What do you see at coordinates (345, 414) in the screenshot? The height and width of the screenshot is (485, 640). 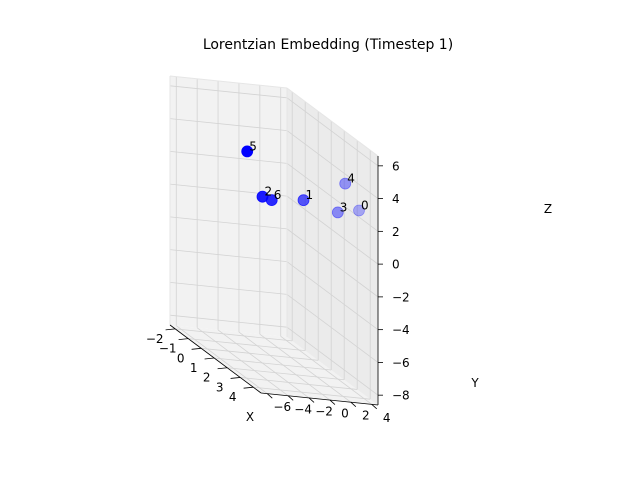 I see `y-tick-label: 0` at bounding box center [345, 414].